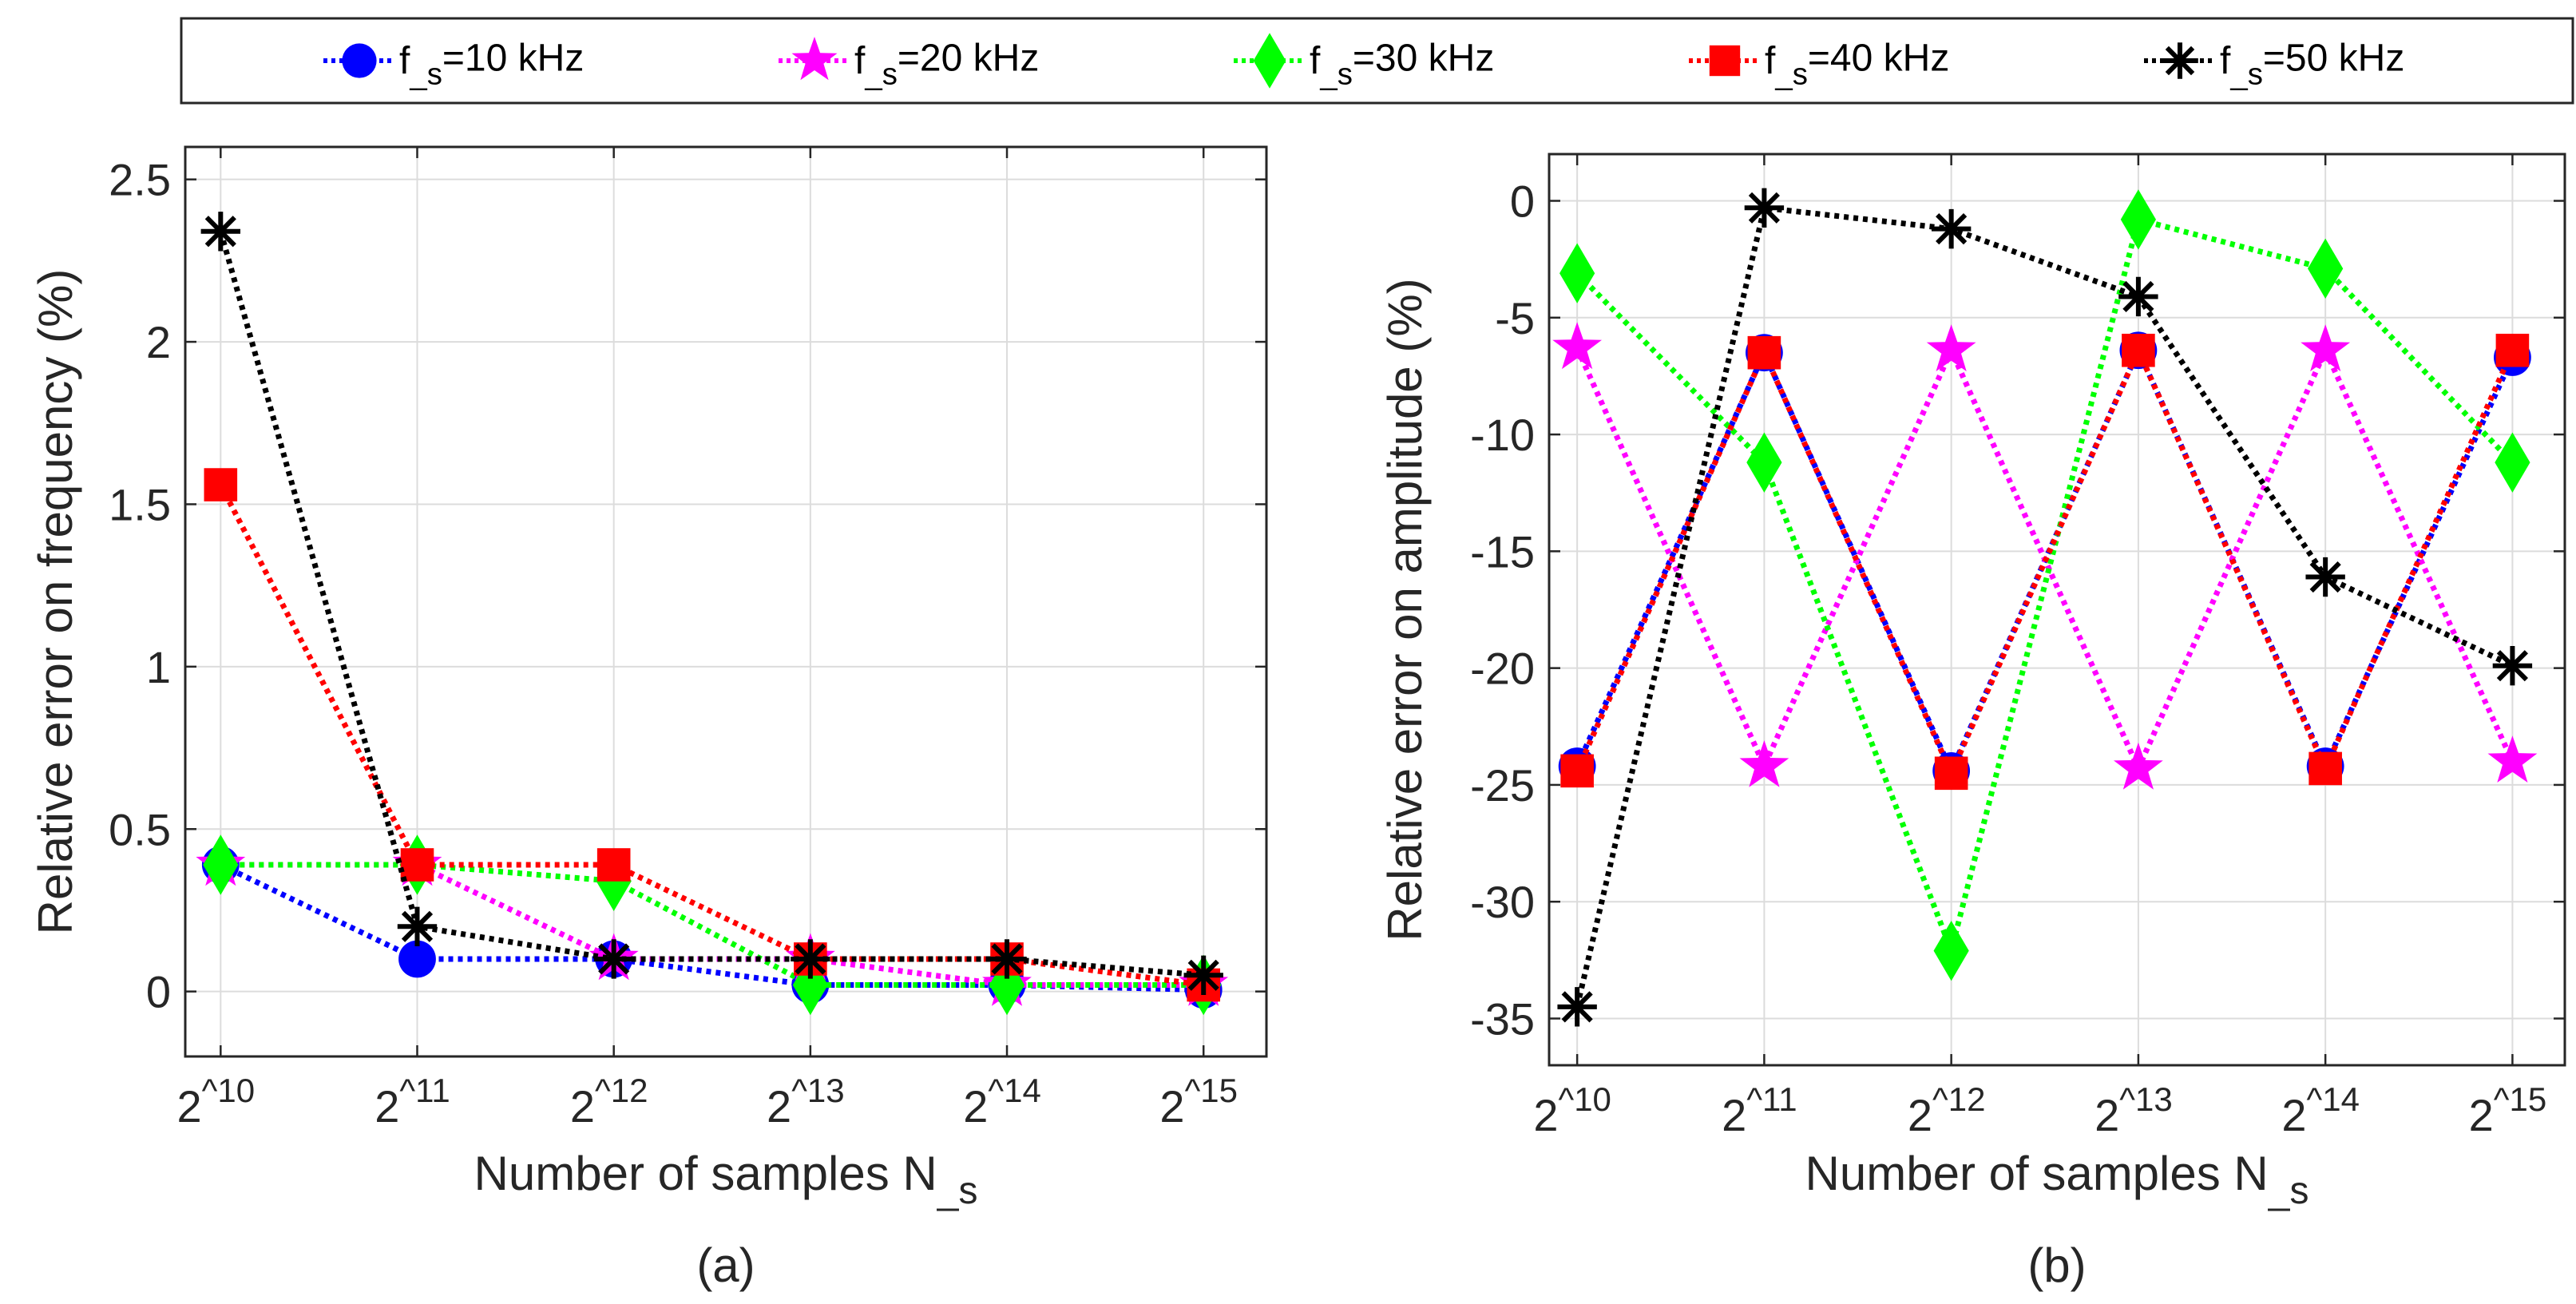  What do you see at coordinates (140, 504) in the screenshot?
I see `y-tick-label: 1.5` at bounding box center [140, 504].